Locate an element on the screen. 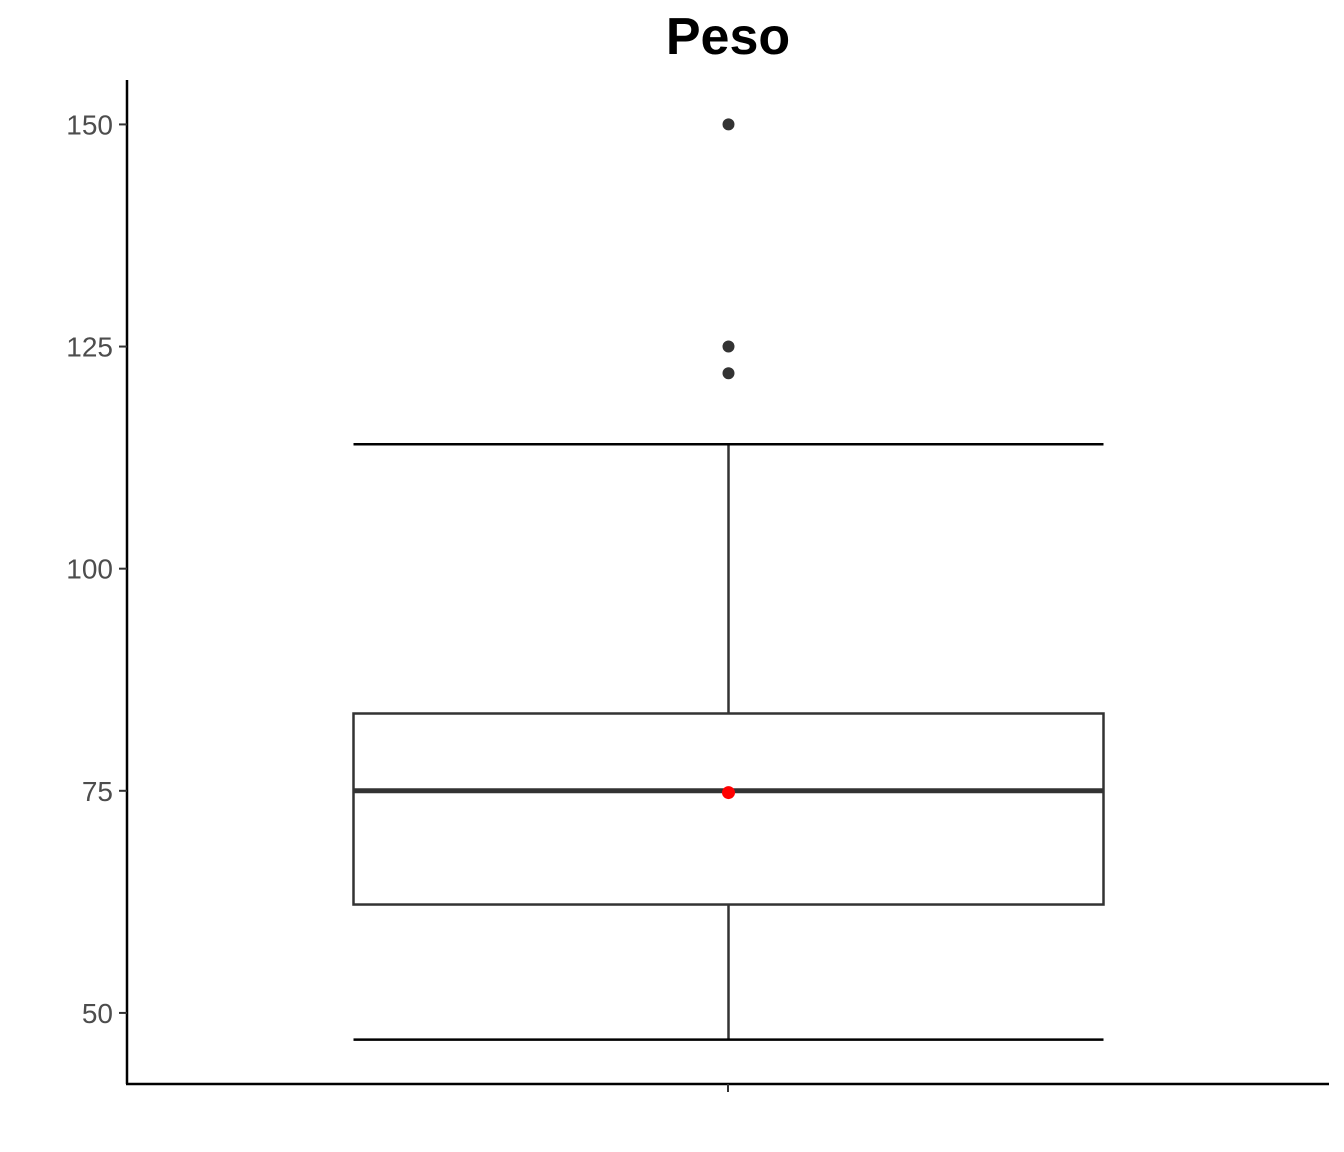 The width and height of the screenshot is (1344, 1152). y-tick-label: 100 is located at coordinates (89, 569).